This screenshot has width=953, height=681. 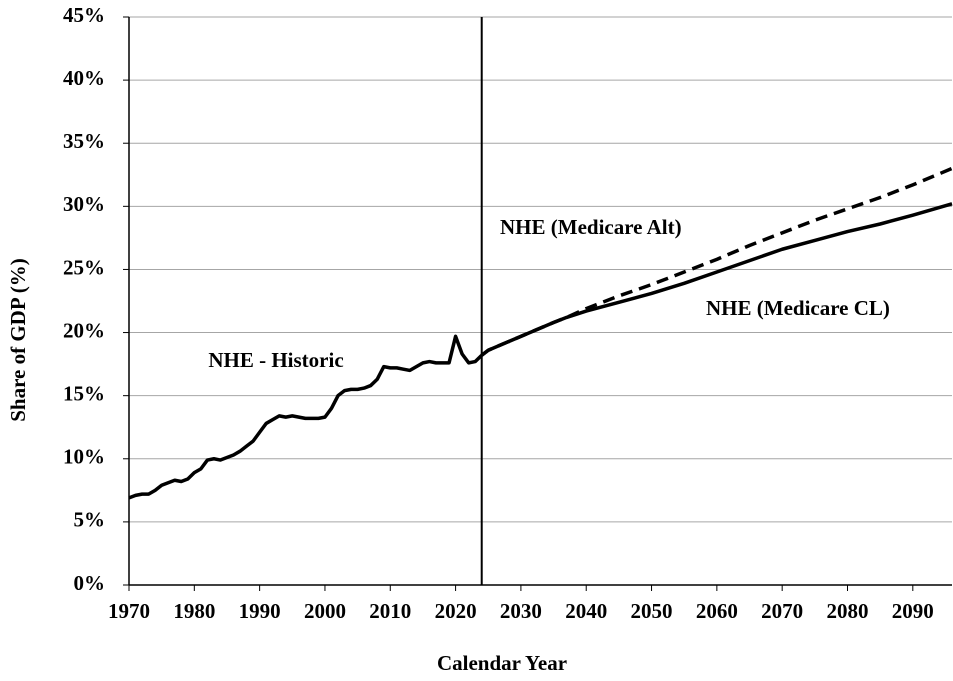 What do you see at coordinates (18, 340) in the screenshot?
I see `y-axis-title: Share of GDP (%)` at bounding box center [18, 340].